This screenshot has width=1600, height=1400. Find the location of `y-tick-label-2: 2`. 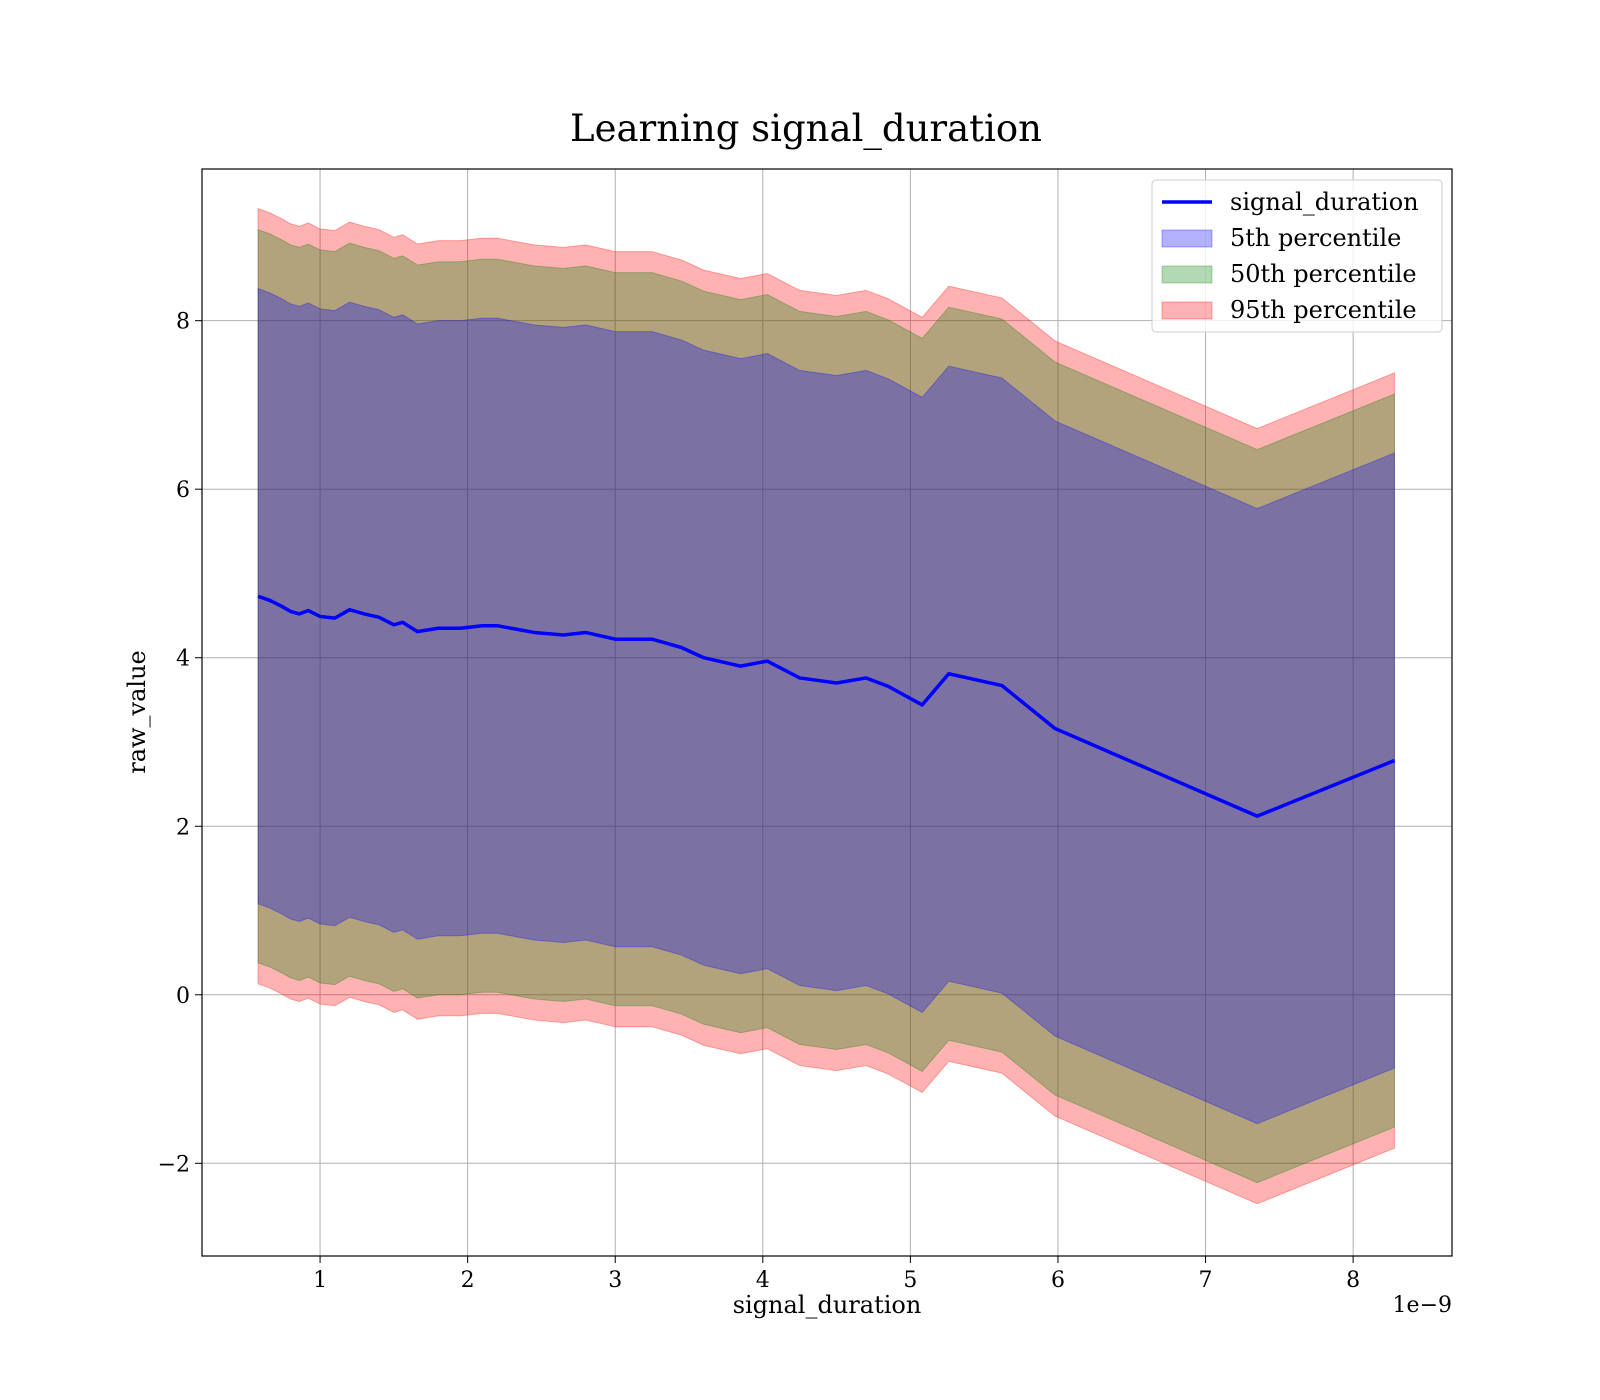

y-tick-label-2: 2 is located at coordinates (183, 827).